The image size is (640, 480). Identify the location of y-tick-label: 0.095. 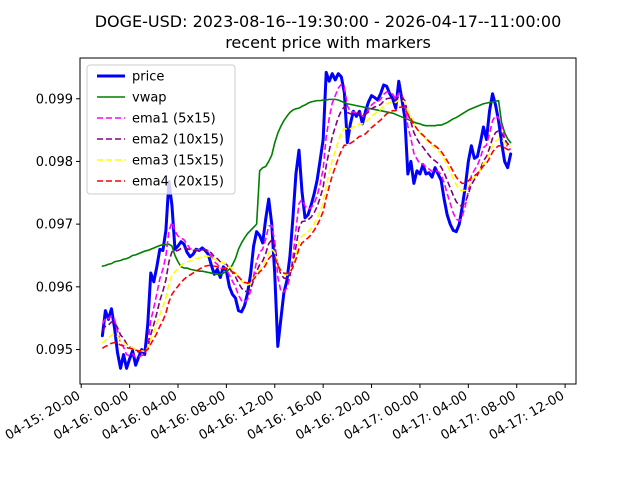
(54, 350).